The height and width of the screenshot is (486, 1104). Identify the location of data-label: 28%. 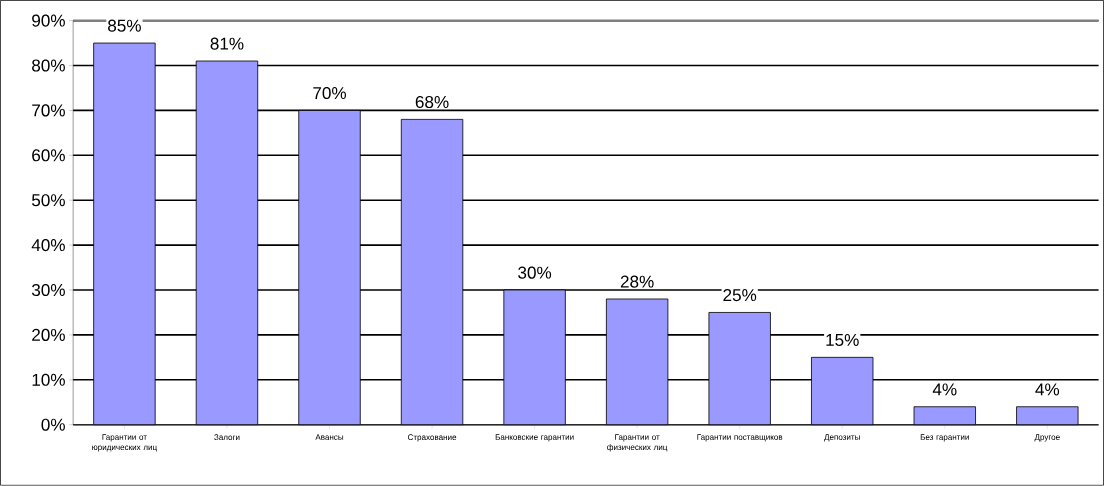
(637, 281).